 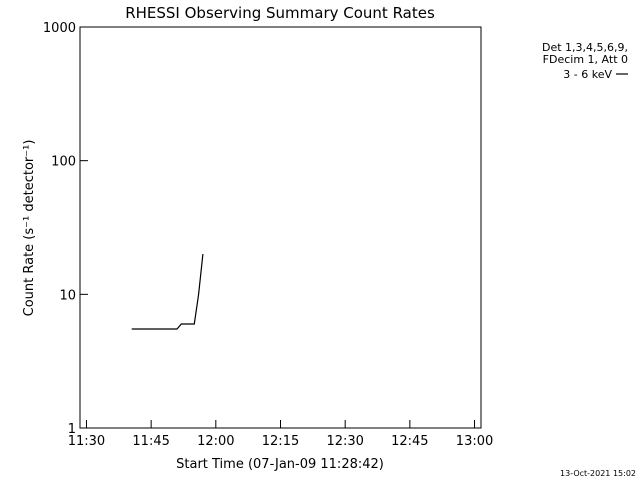 I want to click on y-tick-label: 1, so click(x=72, y=429).